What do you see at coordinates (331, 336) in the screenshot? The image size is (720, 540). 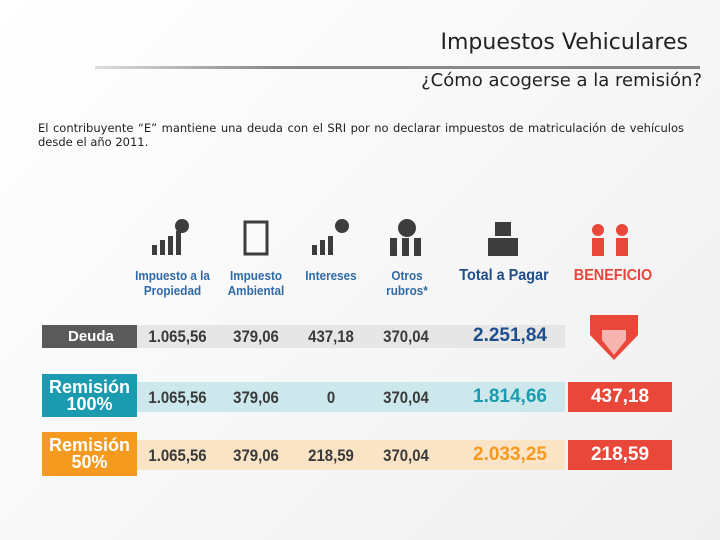 I see `cell: 437,18` at bounding box center [331, 336].